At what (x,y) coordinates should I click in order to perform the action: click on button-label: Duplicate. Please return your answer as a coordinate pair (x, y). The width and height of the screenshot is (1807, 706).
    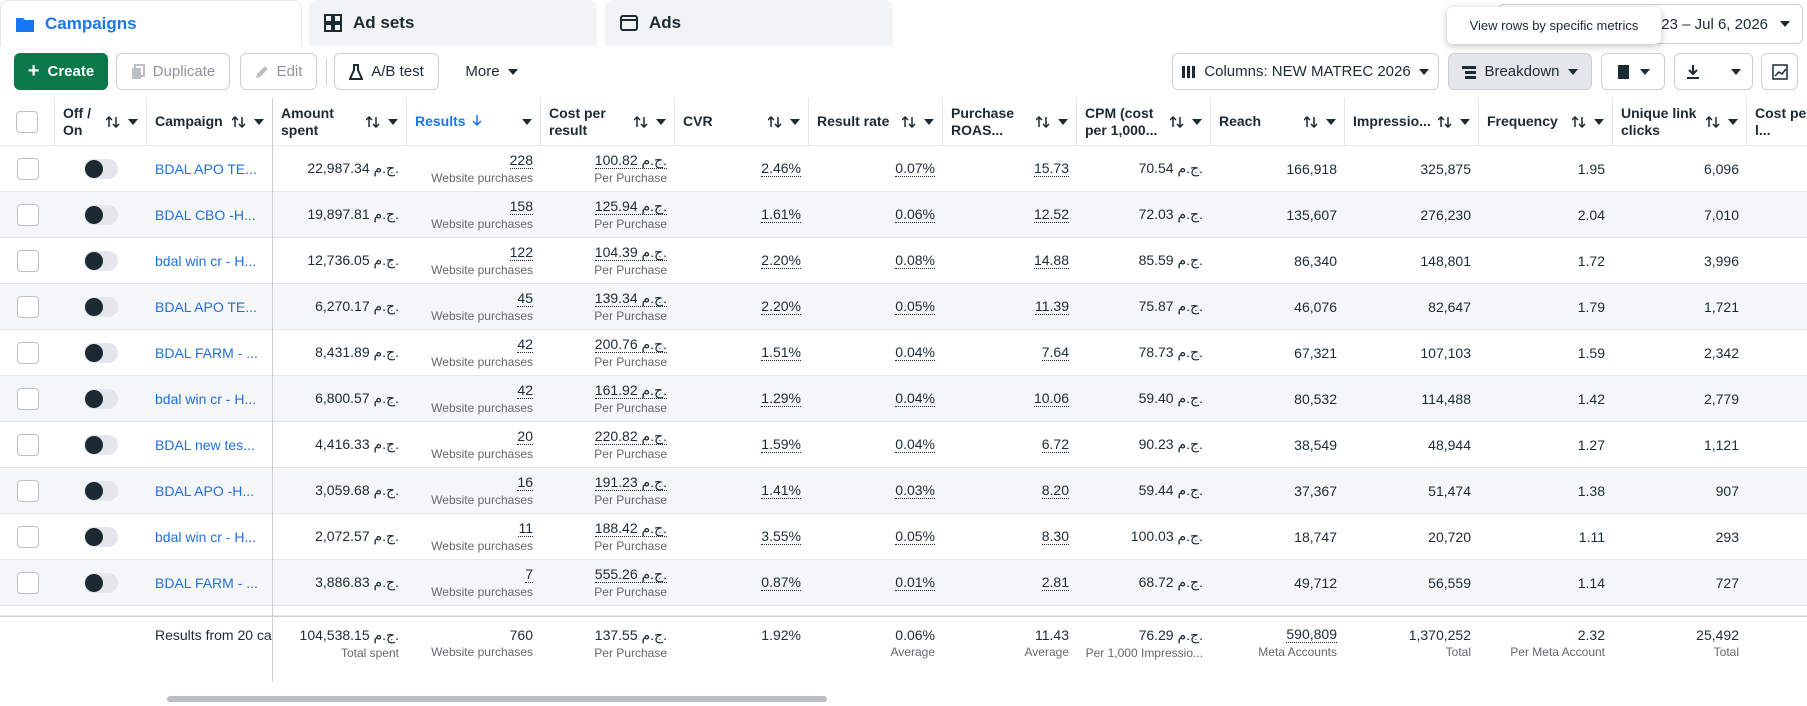
    Looking at the image, I should click on (184, 71).